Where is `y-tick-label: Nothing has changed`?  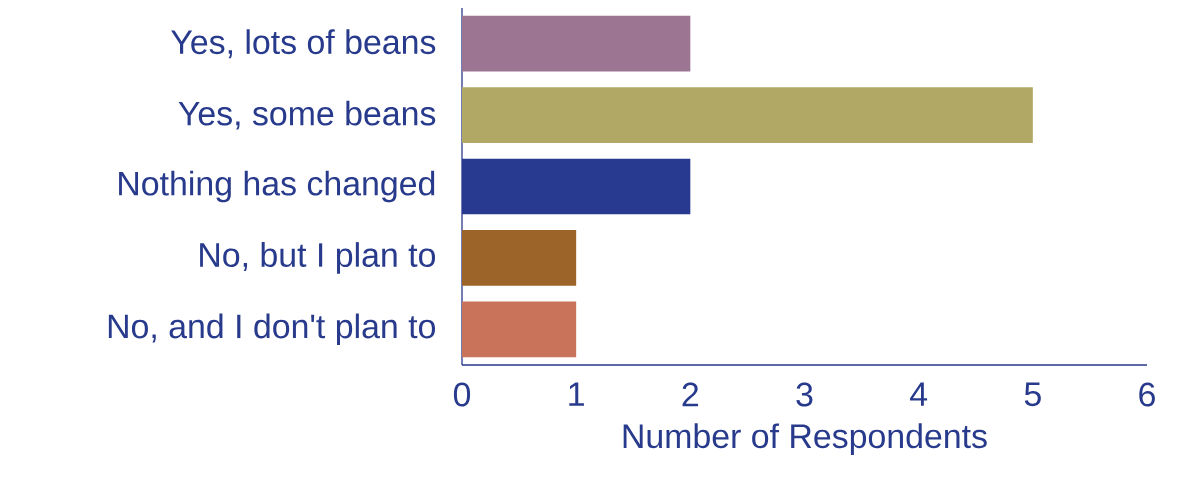
y-tick-label: Nothing has changed is located at coordinates (277, 186).